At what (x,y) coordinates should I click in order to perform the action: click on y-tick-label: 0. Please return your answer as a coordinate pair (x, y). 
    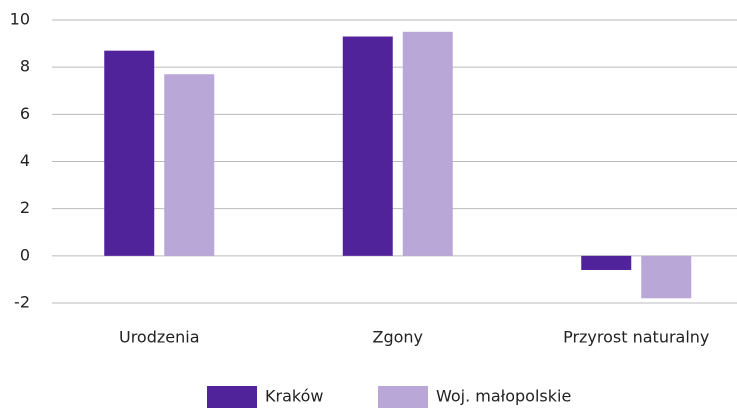
    Looking at the image, I should click on (25, 254).